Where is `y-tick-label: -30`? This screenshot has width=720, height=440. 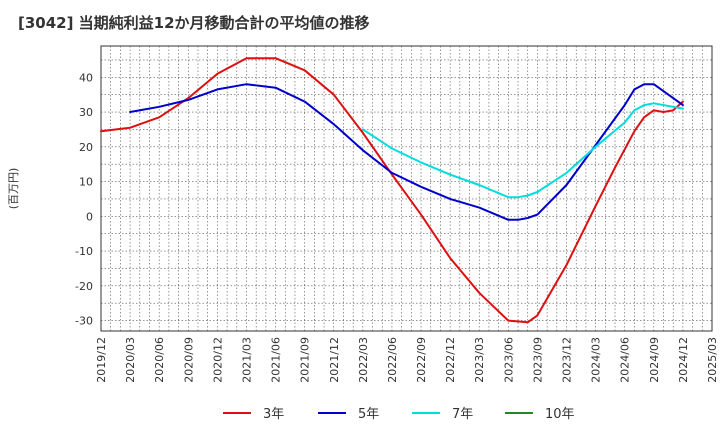
y-tick-label: -30 is located at coordinates (84, 321).